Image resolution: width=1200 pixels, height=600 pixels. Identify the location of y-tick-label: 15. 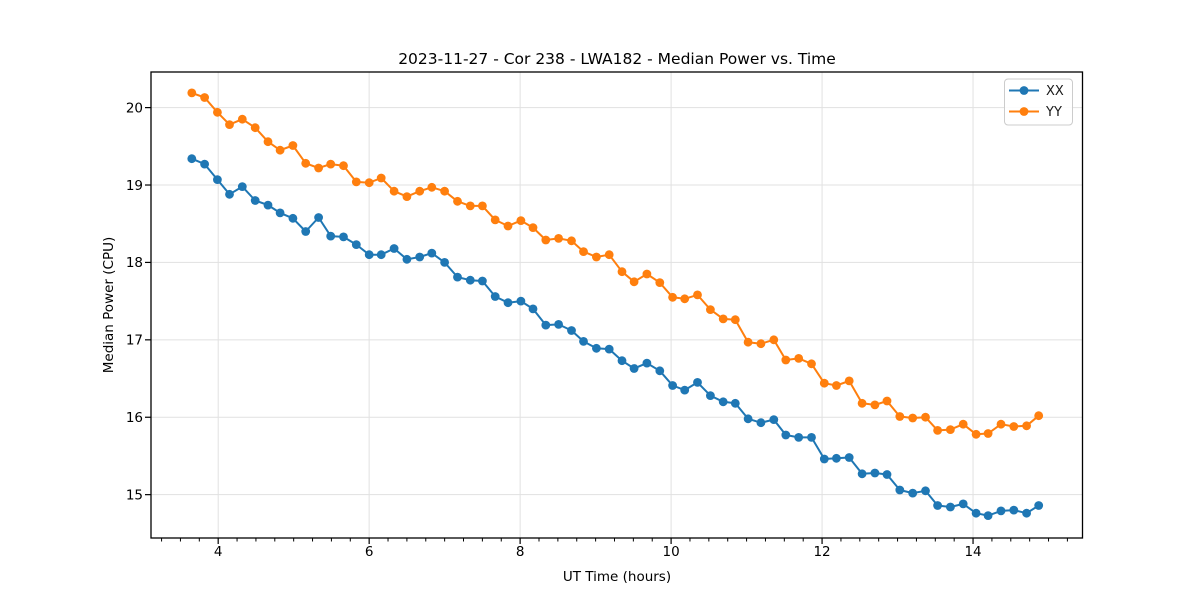
(134, 495).